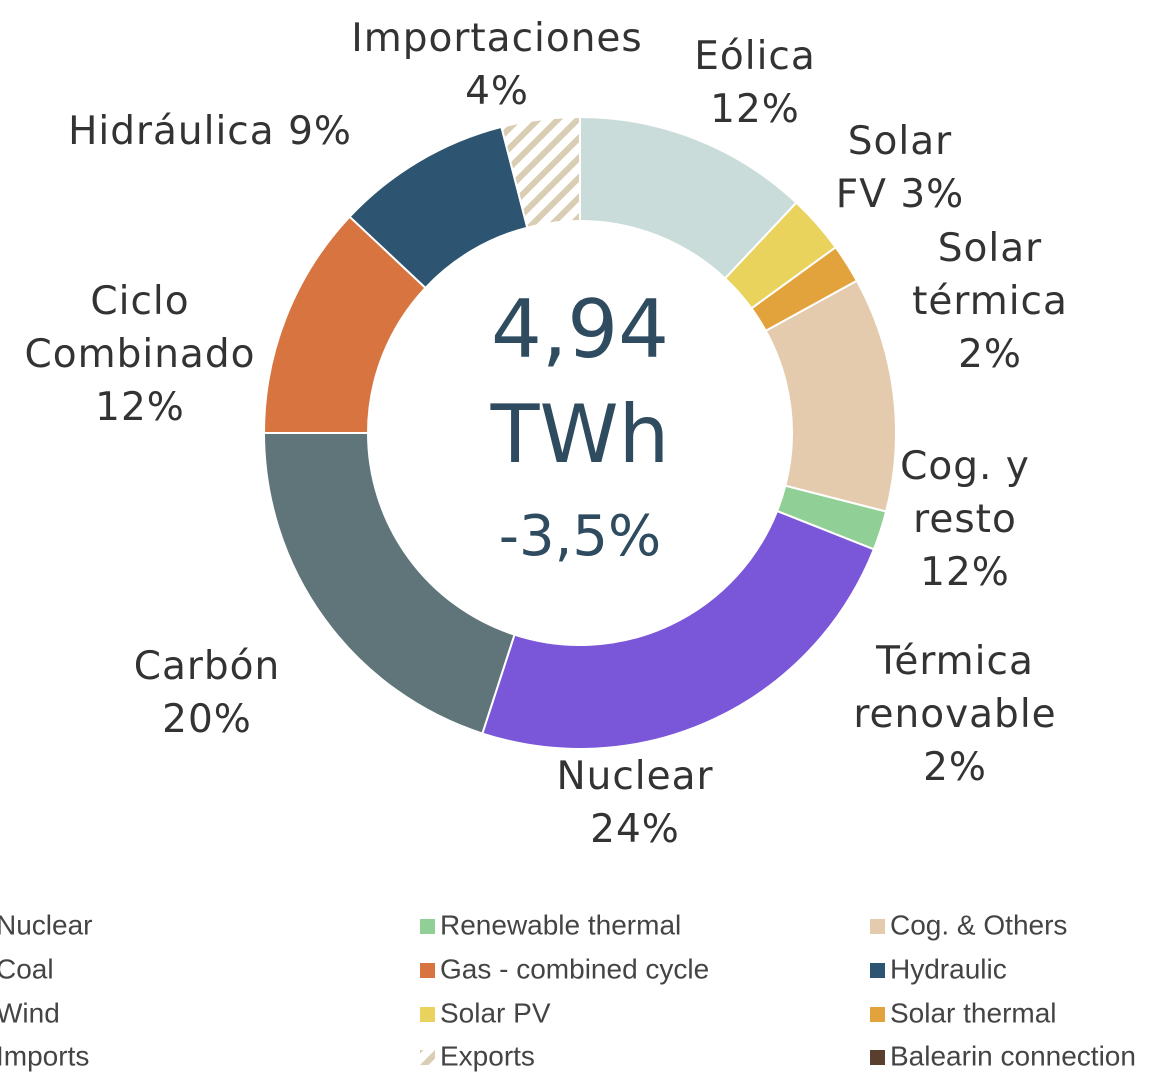 The width and height of the screenshot is (1175, 1075). I want to click on legend-label: Exports, so click(487, 1055).